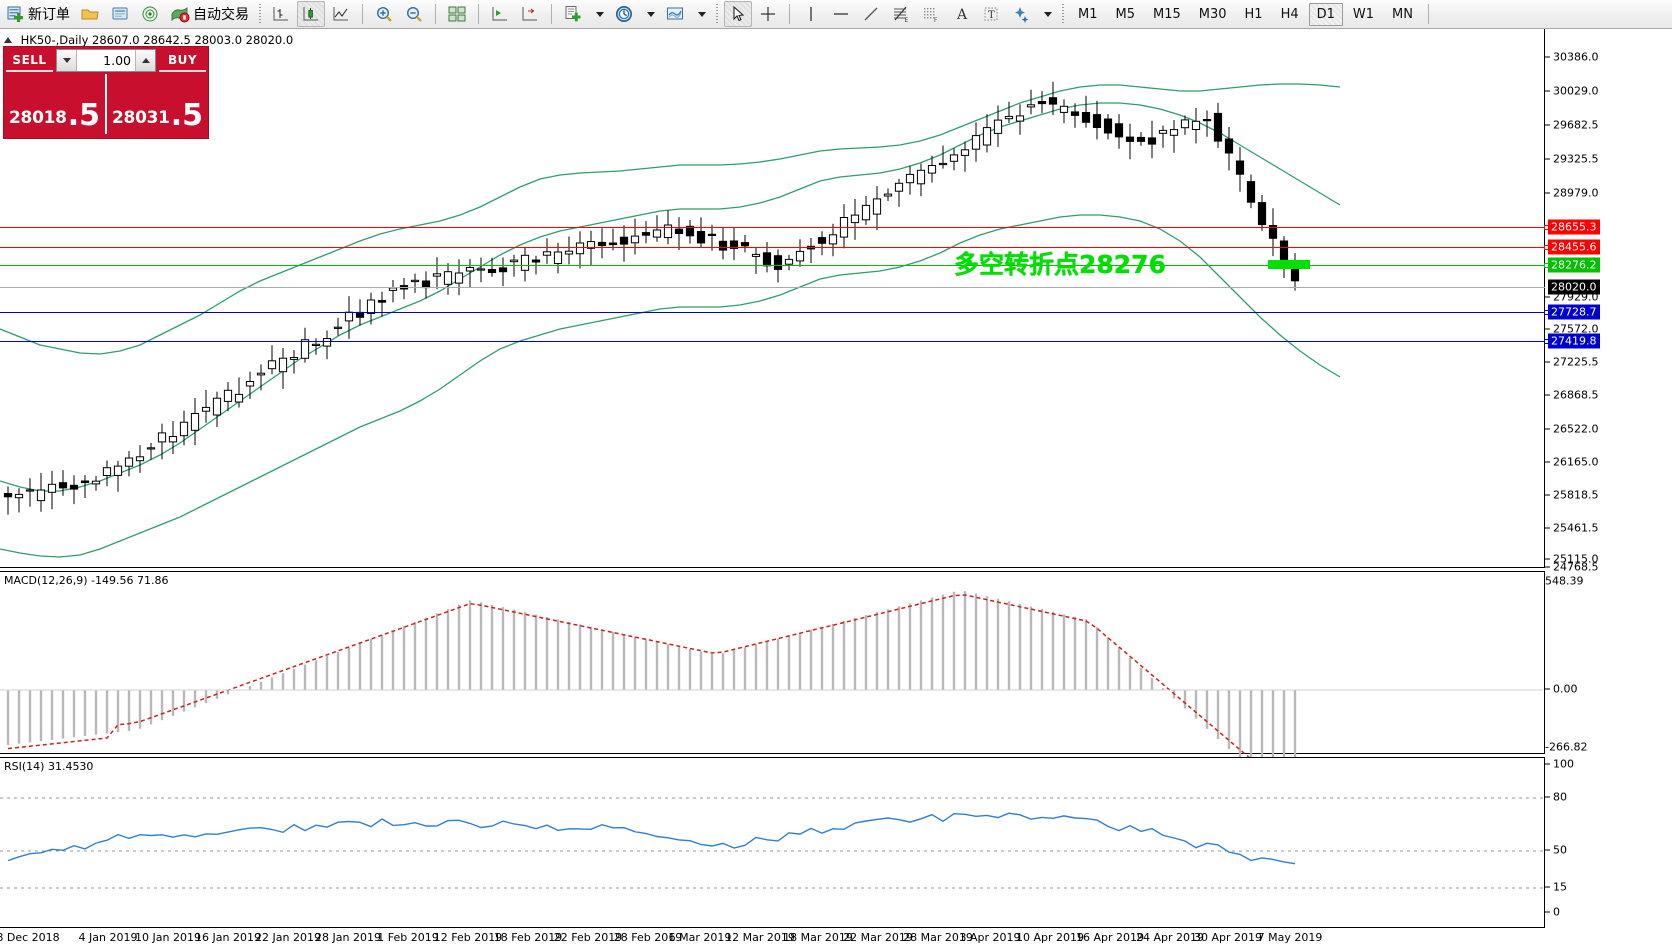 The width and height of the screenshot is (1672, 951). I want to click on rsi-axis: 100 80 50 15 0, so click(1608, 842).